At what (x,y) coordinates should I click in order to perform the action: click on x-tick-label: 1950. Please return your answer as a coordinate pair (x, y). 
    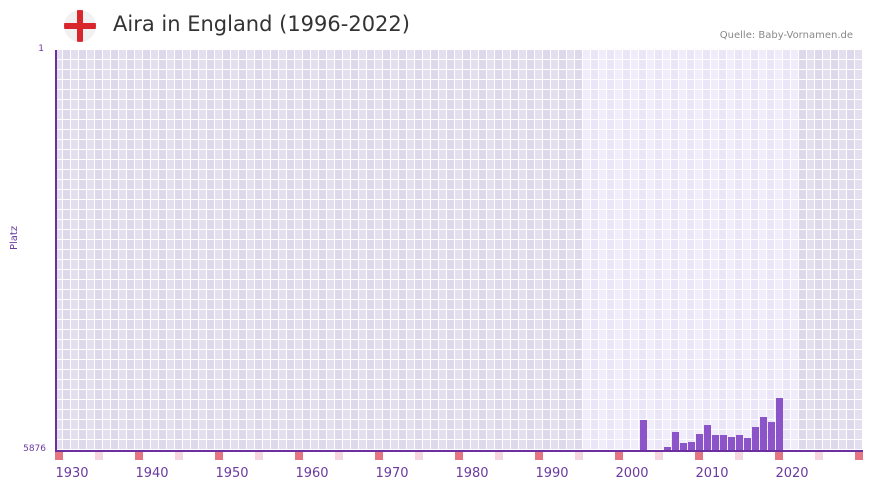
    Looking at the image, I should click on (232, 473).